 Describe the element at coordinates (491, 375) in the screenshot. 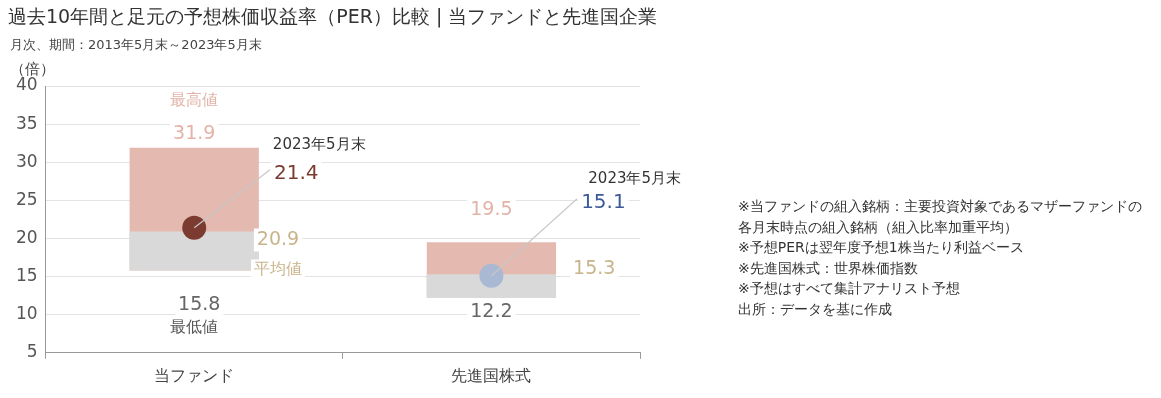

I see `x-tick-label: 先進国株式` at that location.